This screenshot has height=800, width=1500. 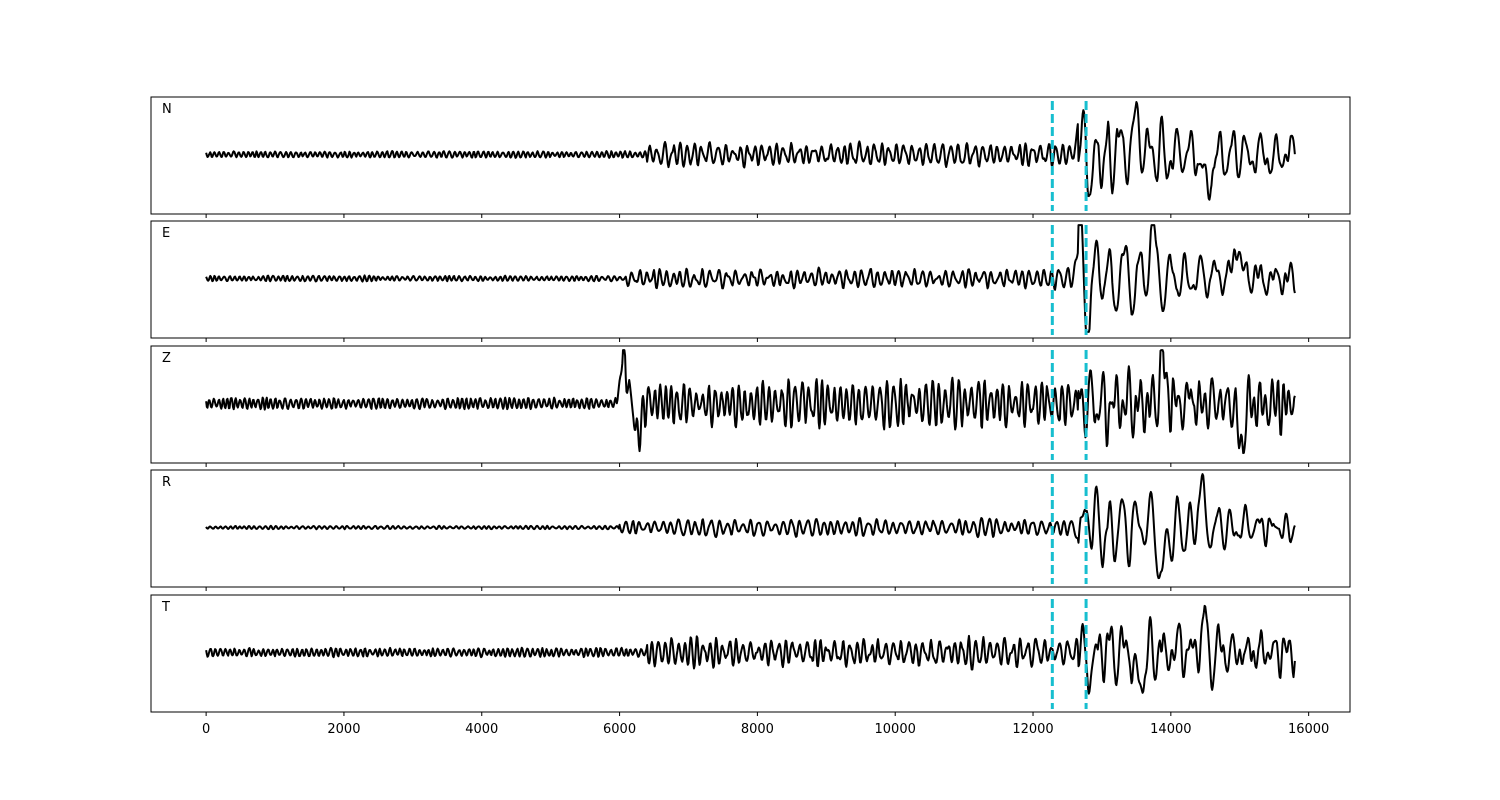 I want to click on x-tick-label: 6000, so click(x=619, y=729).